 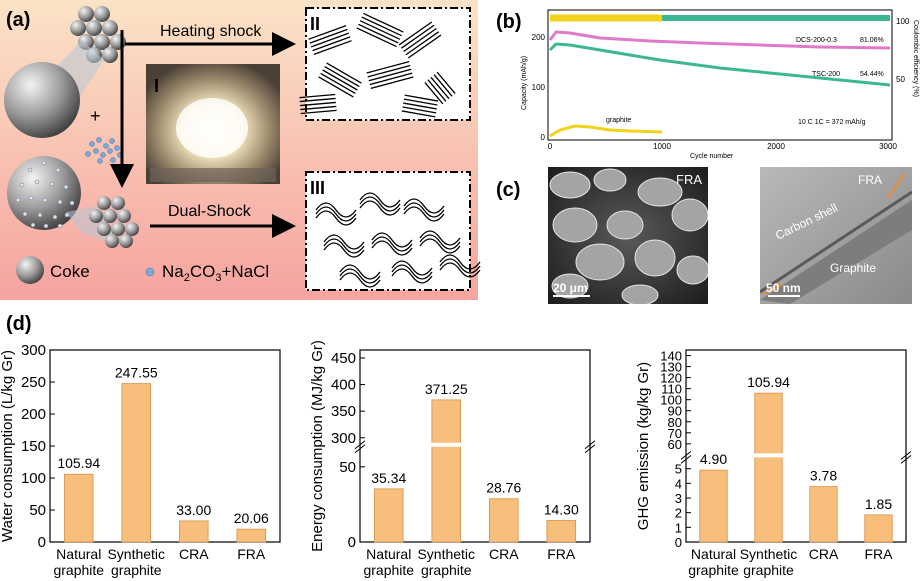 I want to click on plot-frame, so click(x=475, y=446).